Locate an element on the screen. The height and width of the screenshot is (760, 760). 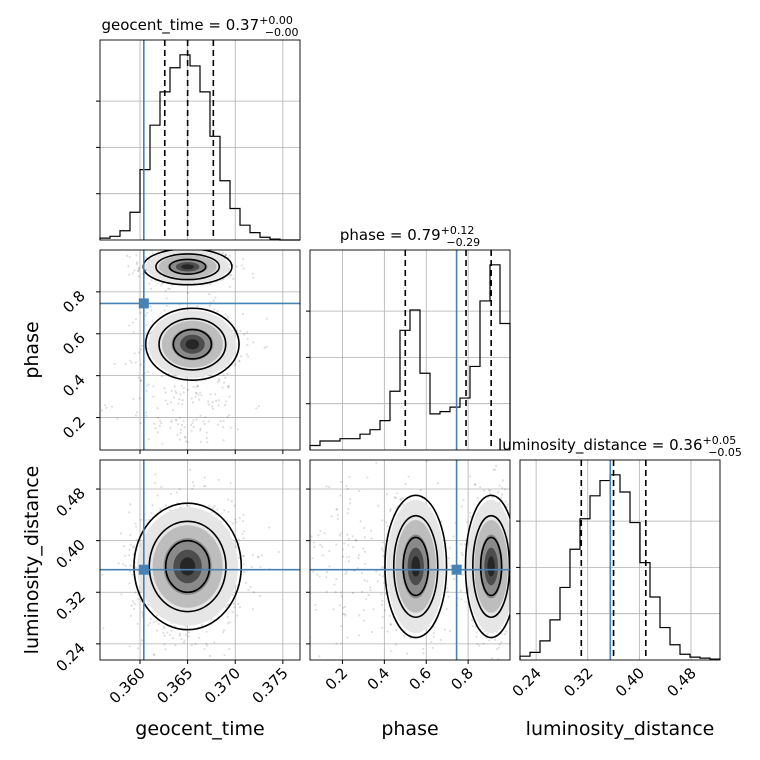
panel-frame is located at coordinates (200, 560).